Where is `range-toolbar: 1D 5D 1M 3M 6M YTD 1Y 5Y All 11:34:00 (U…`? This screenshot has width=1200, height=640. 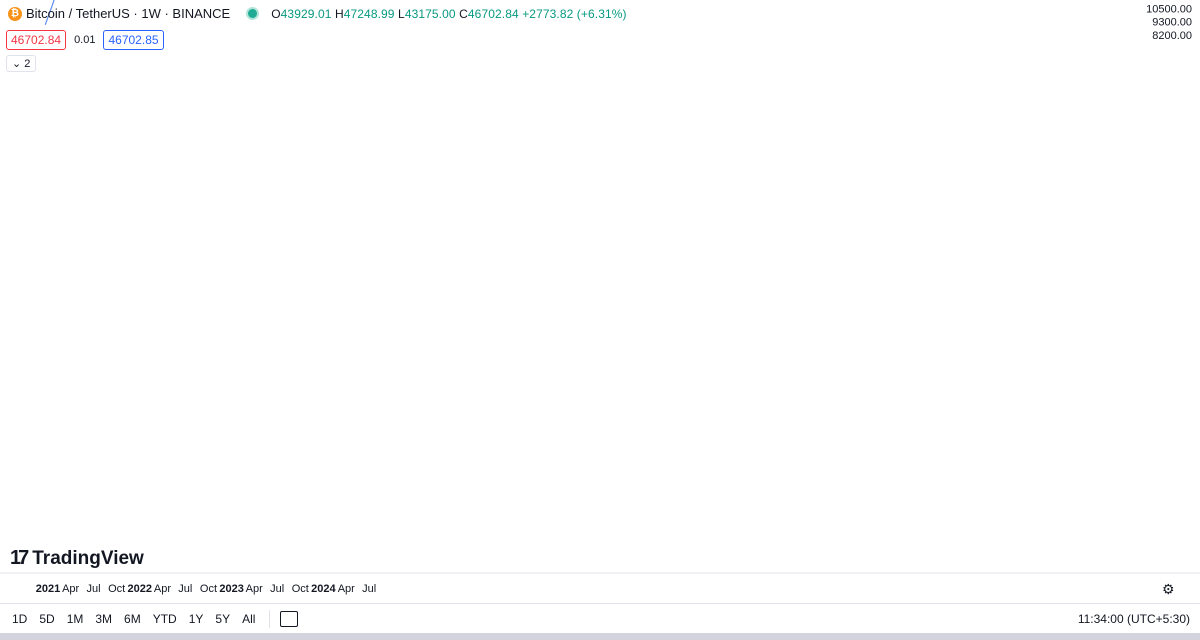 range-toolbar: 1D 5D 1M 3M 6M YTD 1Y 5Y All 11:34:00 (U… is located at coordinates (600, 618).